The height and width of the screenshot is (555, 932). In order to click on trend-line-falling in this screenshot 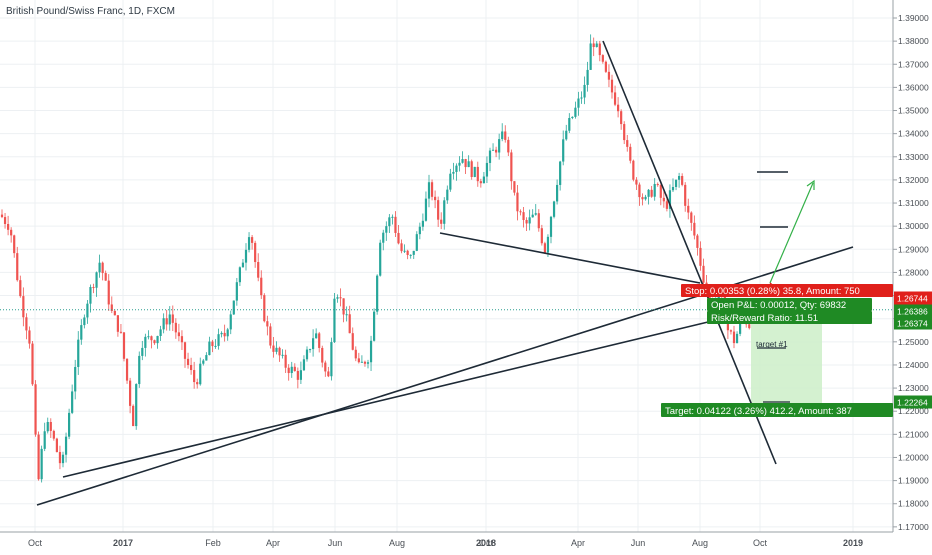, I will do `click(689, 252)`.